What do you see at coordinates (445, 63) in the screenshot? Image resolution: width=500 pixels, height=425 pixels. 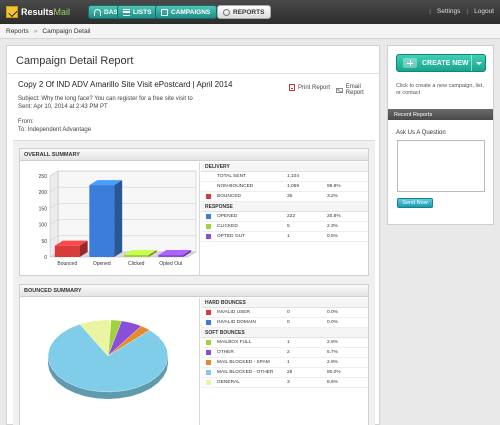 I see `create-new-label: CREATE NEW` at bounding box center [445, 63].